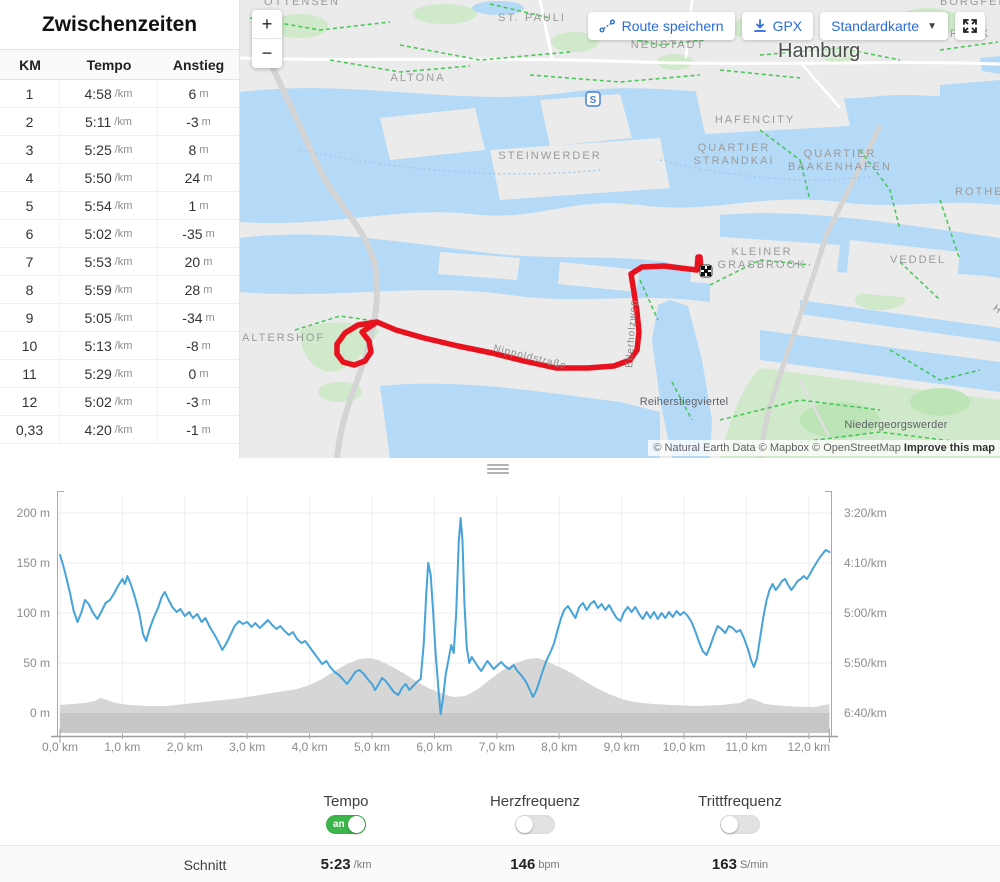 The width and height of the screenshot is (1000, 882). What do you see at coordinates (362, 864) in the screenshot?
I see `avg-pace-unit: /km` at bounding box center [362, 864].